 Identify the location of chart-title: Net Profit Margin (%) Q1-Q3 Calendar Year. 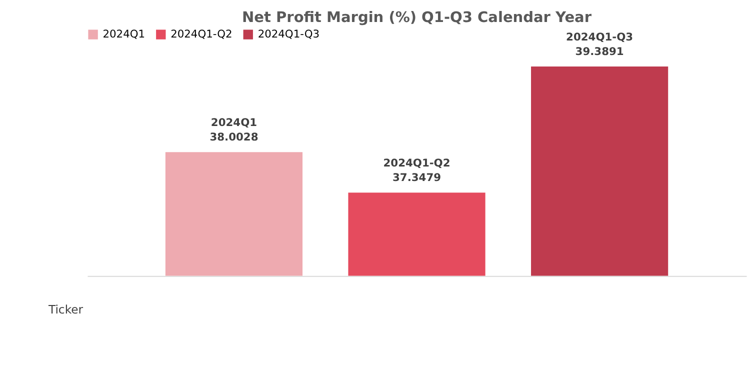
(417, 18).